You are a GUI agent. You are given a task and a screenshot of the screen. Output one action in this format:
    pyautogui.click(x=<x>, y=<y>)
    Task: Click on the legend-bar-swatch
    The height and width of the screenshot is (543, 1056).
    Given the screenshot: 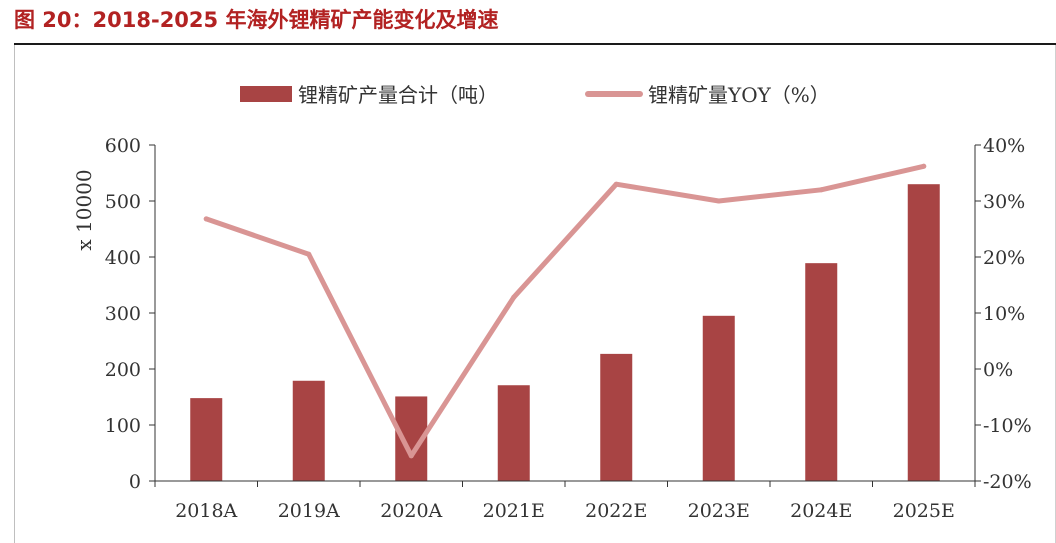 What is the action you would take?
    pyautogui.click(x=266, y=94)
    